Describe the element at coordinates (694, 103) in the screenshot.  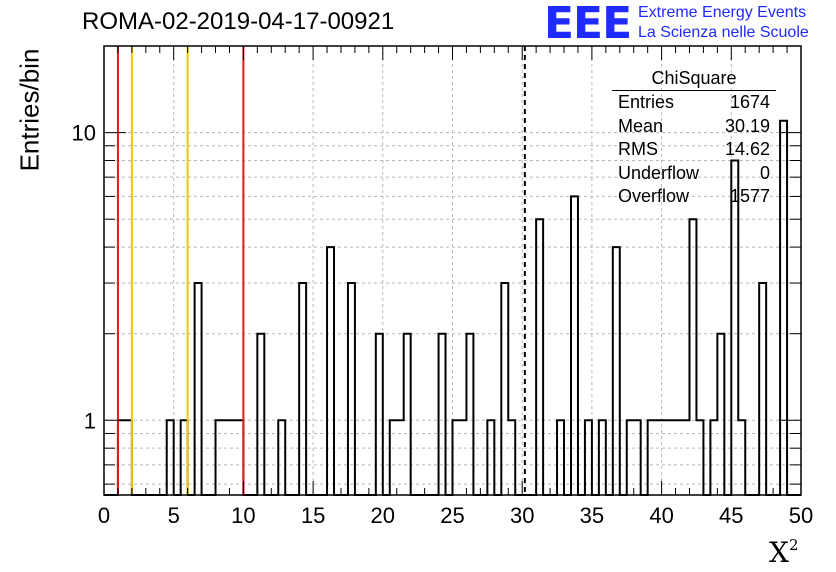
I see `stats-row-entries: Entries 1674` at that location.